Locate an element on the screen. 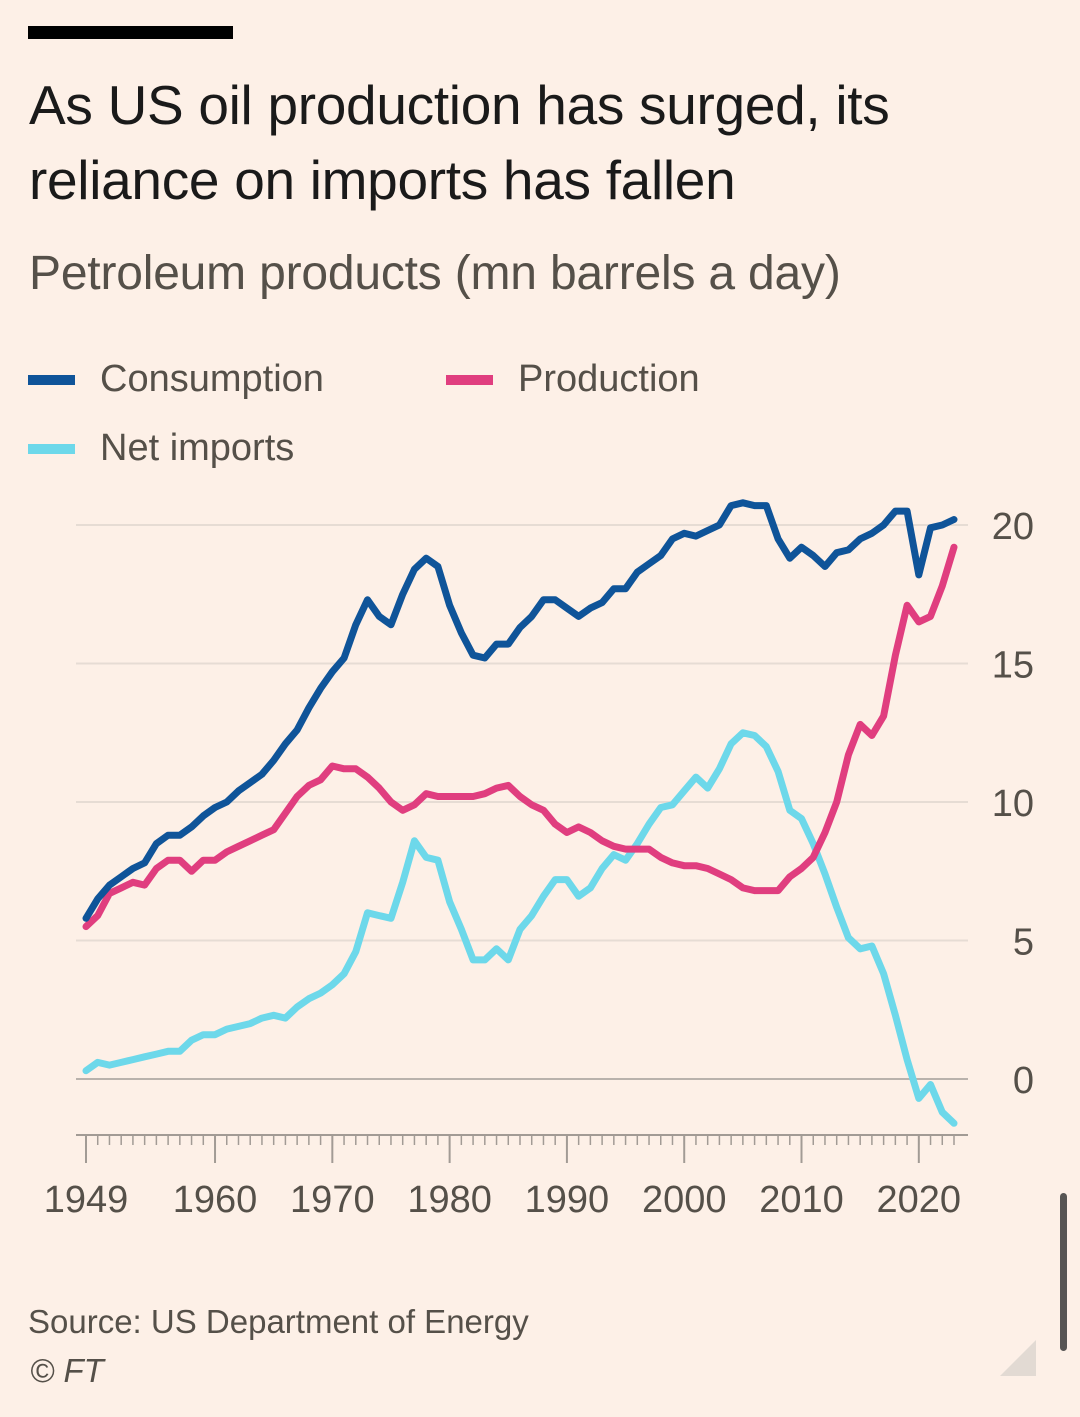 This screenshot has width=1080, height=1417. y-tick-label-10: 10 is located at coordinates (1013, 804).